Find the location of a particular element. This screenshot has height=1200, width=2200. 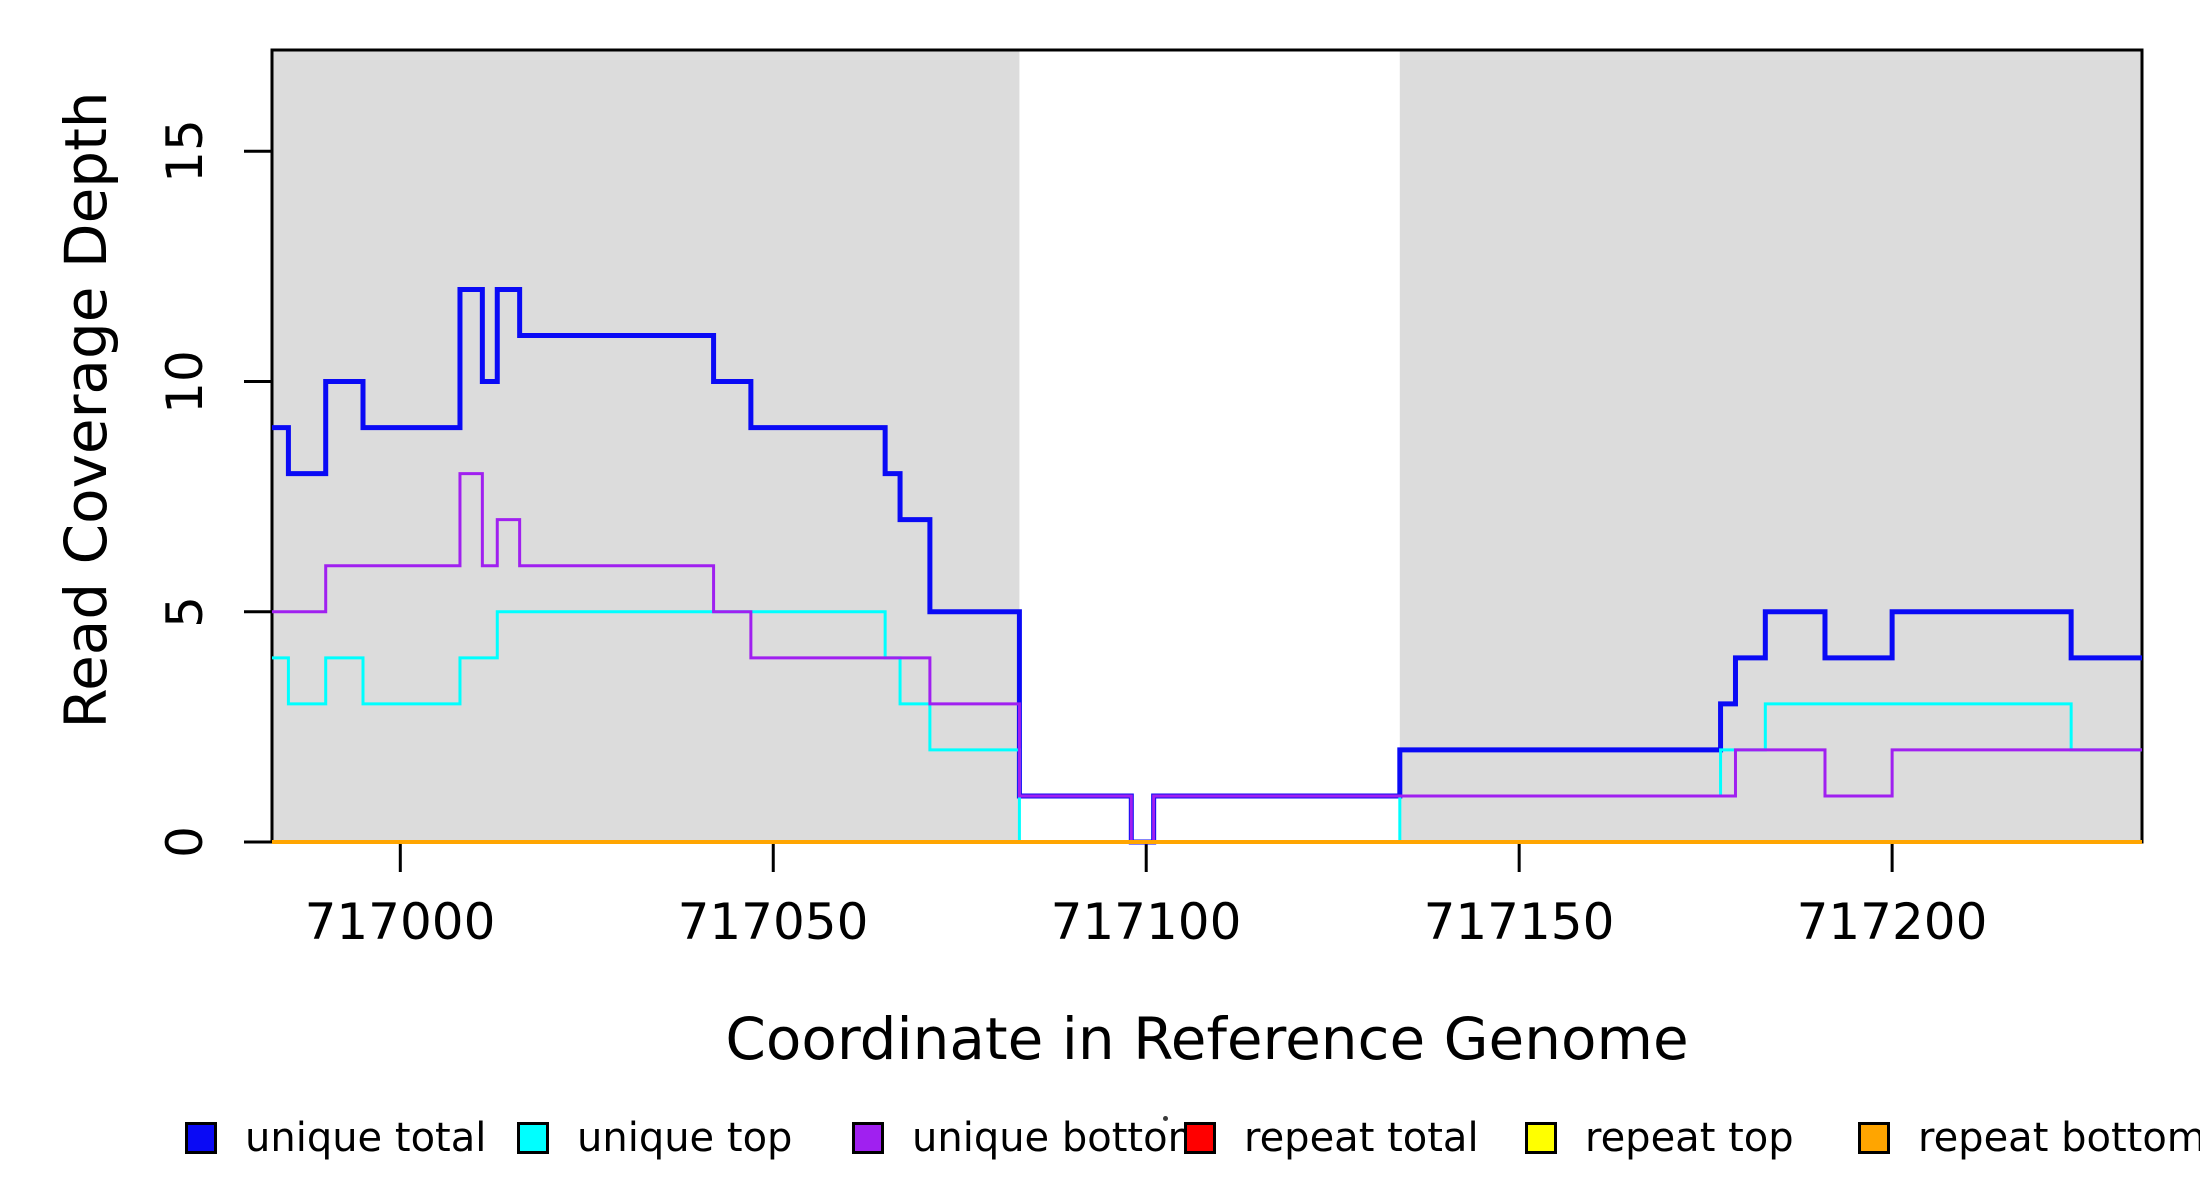

stray-dot is located at coordinates (1165, 1118).